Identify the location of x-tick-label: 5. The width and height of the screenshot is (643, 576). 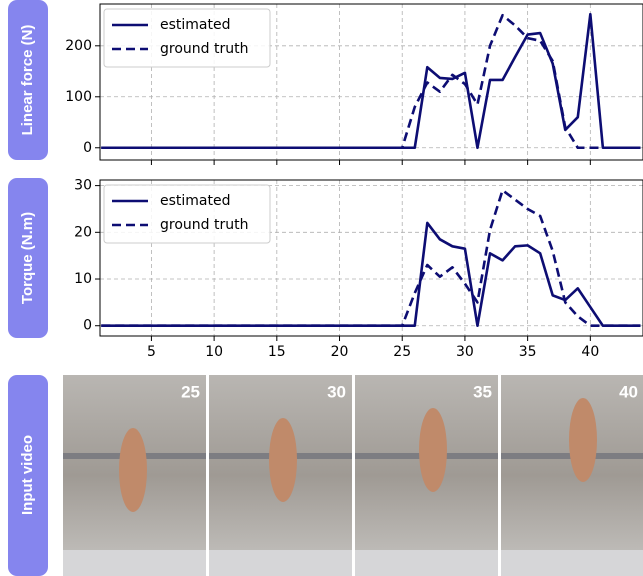
(151, 352).